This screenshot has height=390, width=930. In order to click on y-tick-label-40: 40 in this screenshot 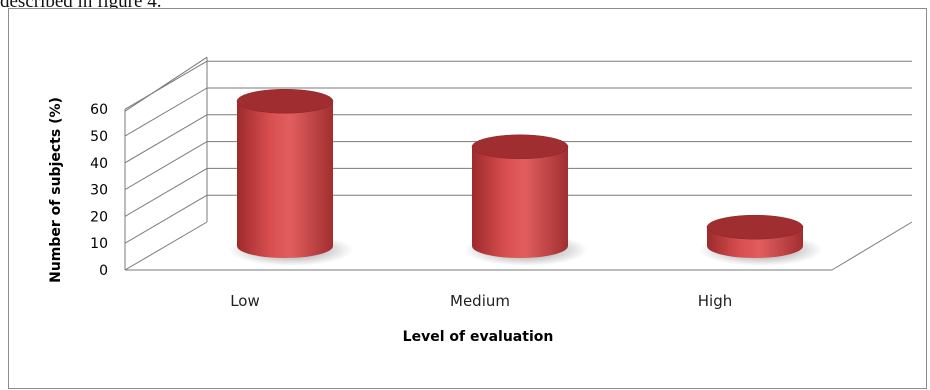, I will do `click(99, 164)`.